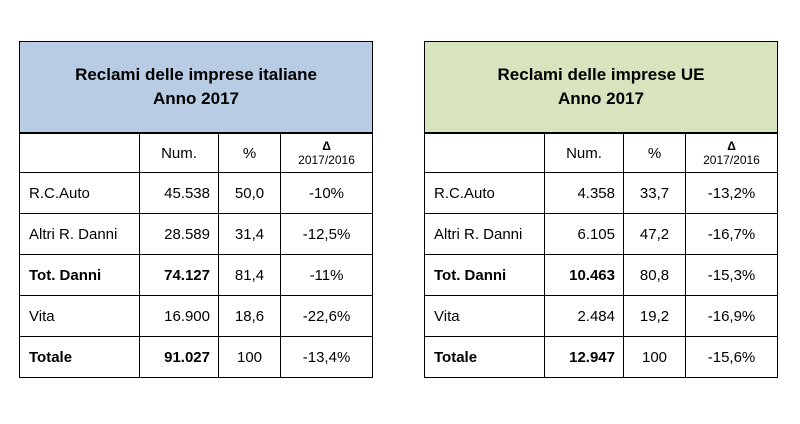 The width and height of the screenshot is (800, 424). Describe the element at coordinates (249, 275) in the screenshot. I see `row-pct: 81,4` at that location.